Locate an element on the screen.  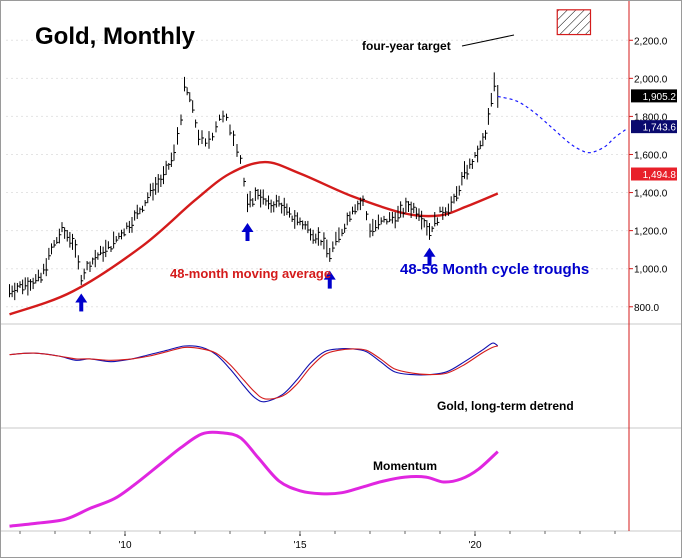
price-tick-label: 1,600.0 is located at coordinates (651, 155).